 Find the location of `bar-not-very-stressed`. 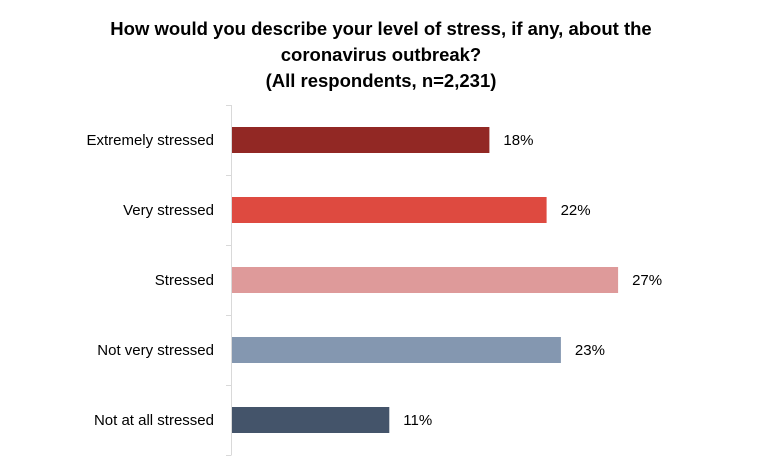

bar-not-very-stressed is located at coordinates (396, 350).